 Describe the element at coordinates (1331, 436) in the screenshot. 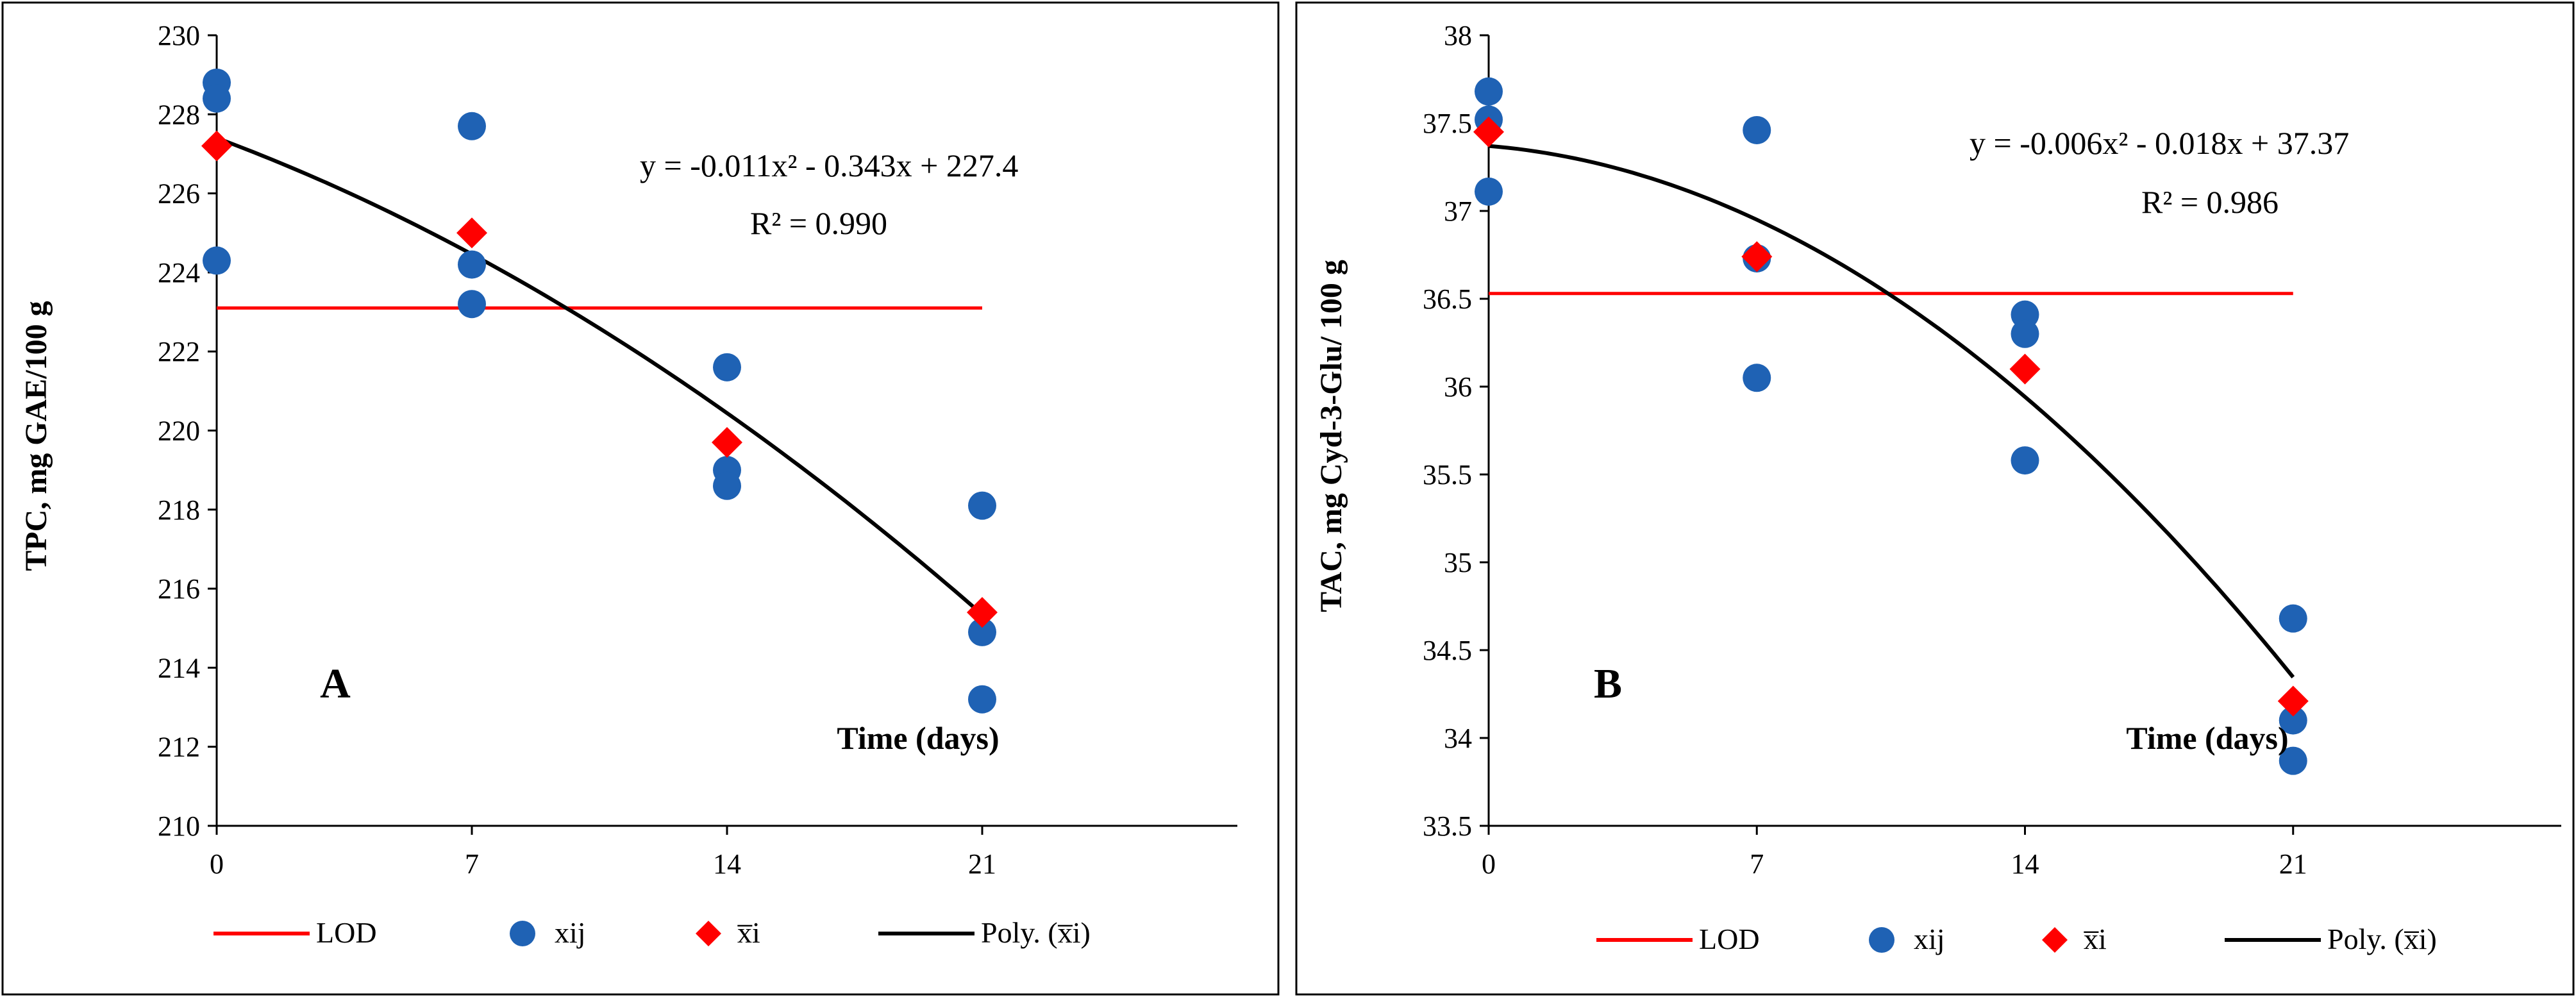

I see `panel-b-y-axis-label: TAC, mg Cyd-3-Glu/ 100 g` at that location.